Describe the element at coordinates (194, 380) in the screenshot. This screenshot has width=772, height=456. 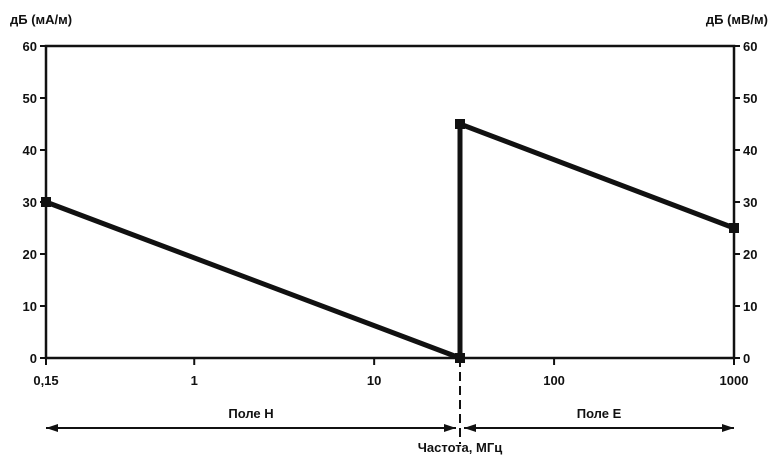
I see `x-tick-label: 1` at that location.